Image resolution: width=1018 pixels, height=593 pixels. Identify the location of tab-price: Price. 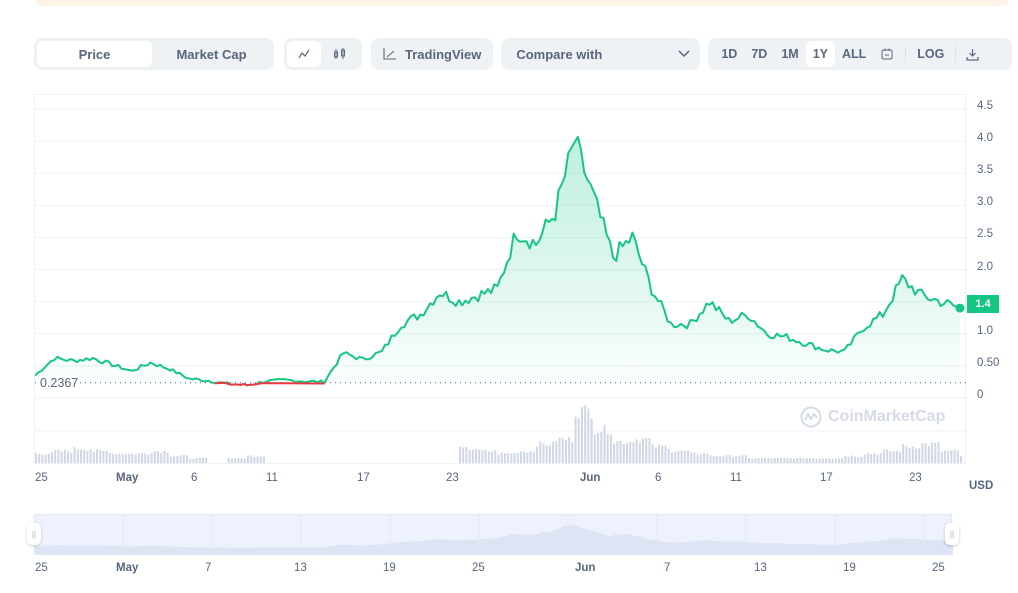
(94, 54).